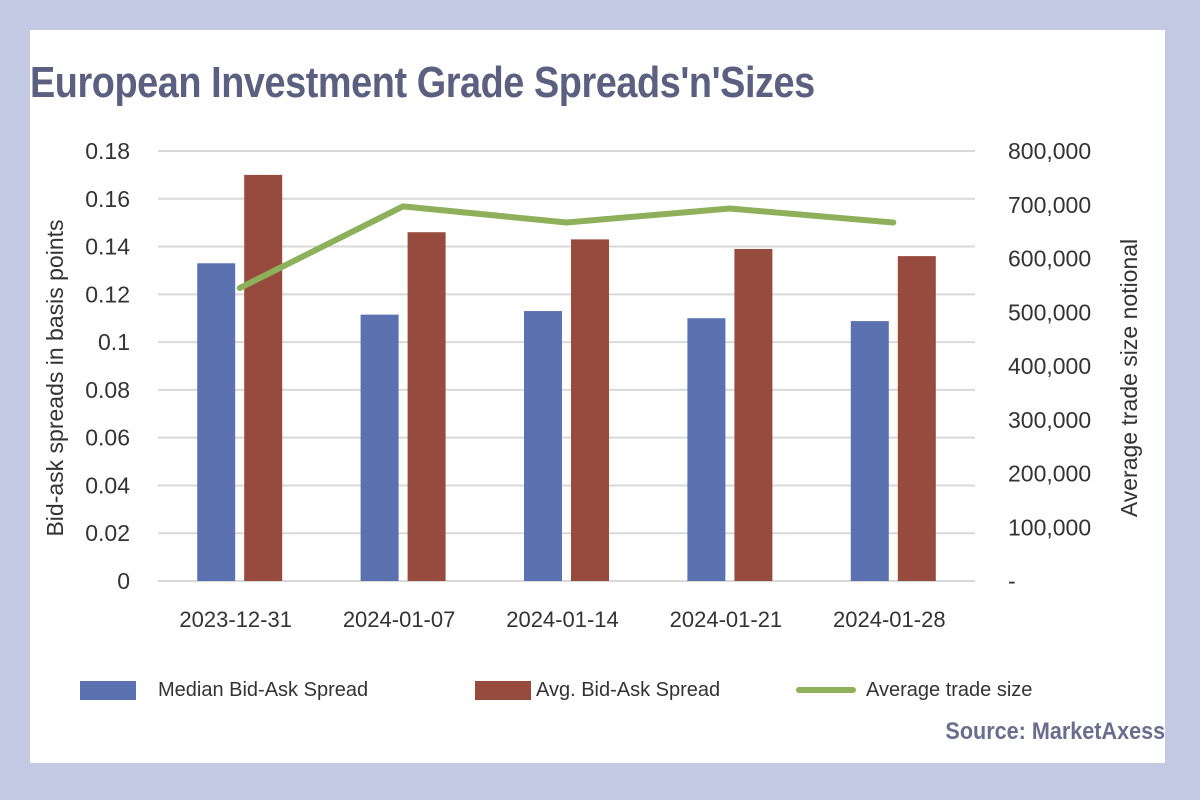 Image resolution: width=1200 pixels, height=800 pixels. Describe the element at coordinates (889, 619) in the screenshot. I see `x-tick-label: 2024-01-28` at that location.